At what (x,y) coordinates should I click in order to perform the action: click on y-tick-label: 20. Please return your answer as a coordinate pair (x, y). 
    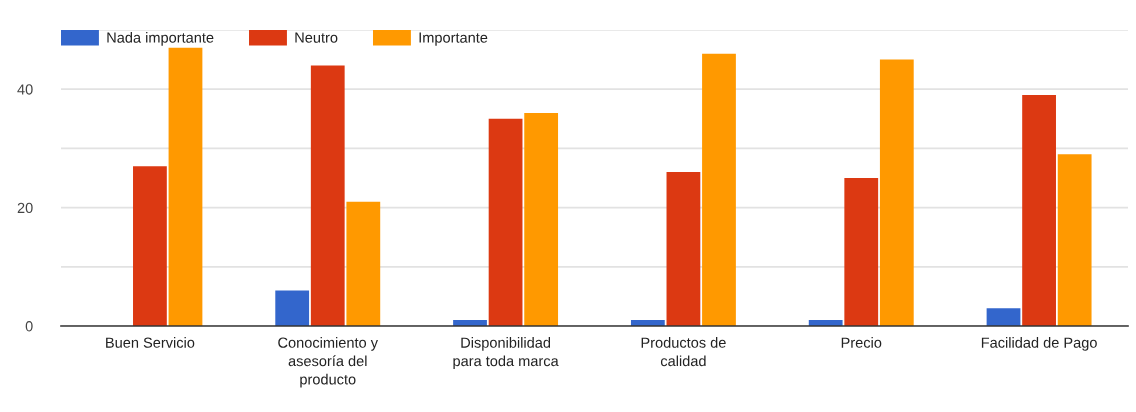
    Looking at the image, I should click on (25, 208).